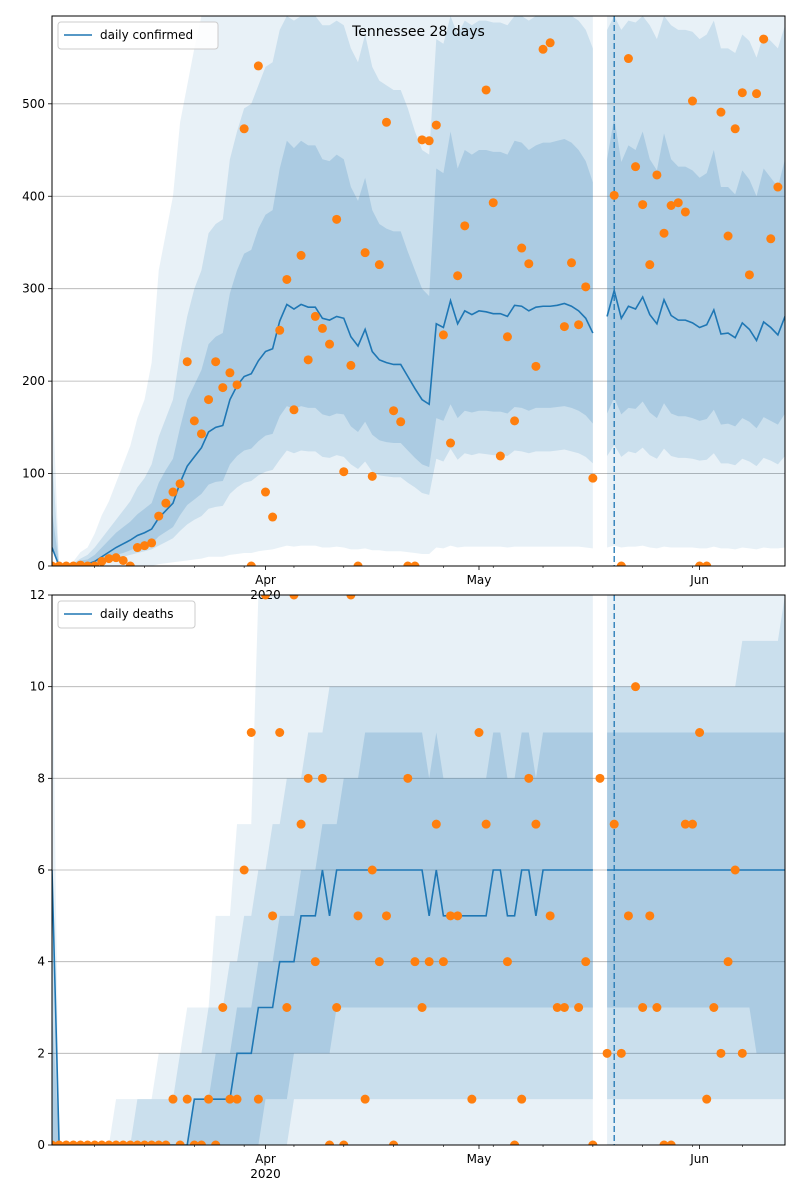 This screenshot has height=1200, width=800. I want to click on y-tick-label-4: 8, so click(41, 778).